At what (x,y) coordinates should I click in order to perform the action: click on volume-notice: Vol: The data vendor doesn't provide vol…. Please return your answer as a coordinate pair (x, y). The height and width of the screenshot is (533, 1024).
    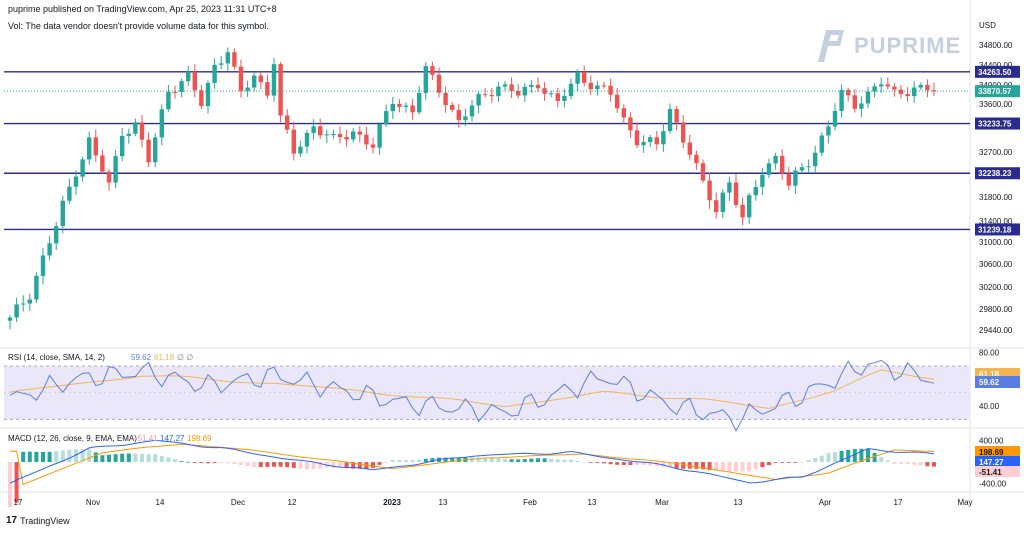
    Looking at the image, I should click on (138, 26).